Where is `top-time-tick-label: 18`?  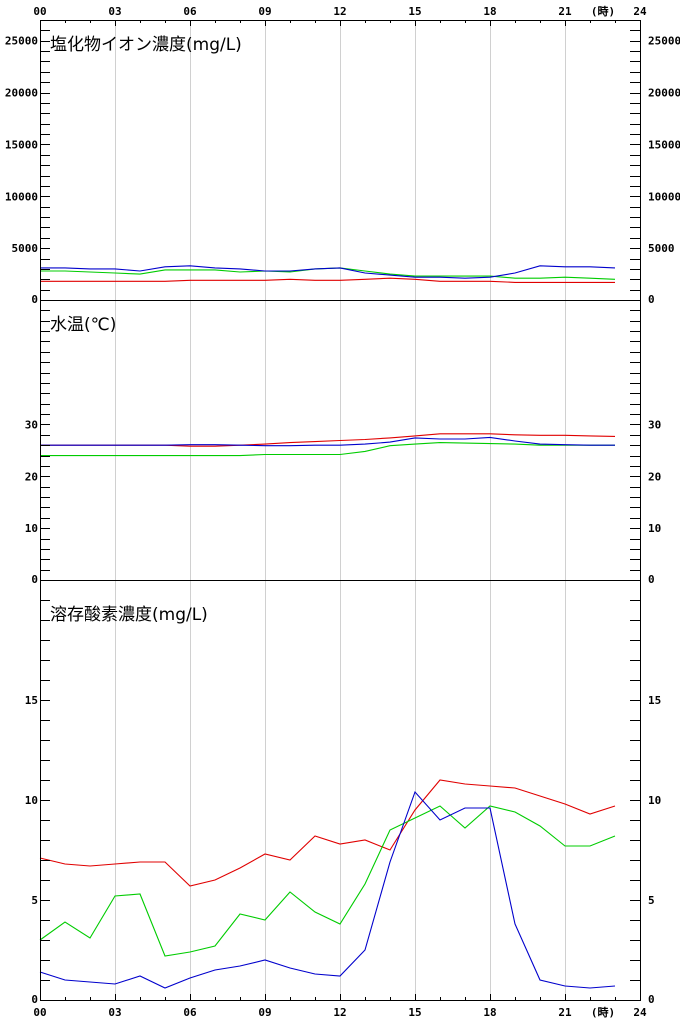 top-time-tick-label: 18 is located at coordinates (489, 11).